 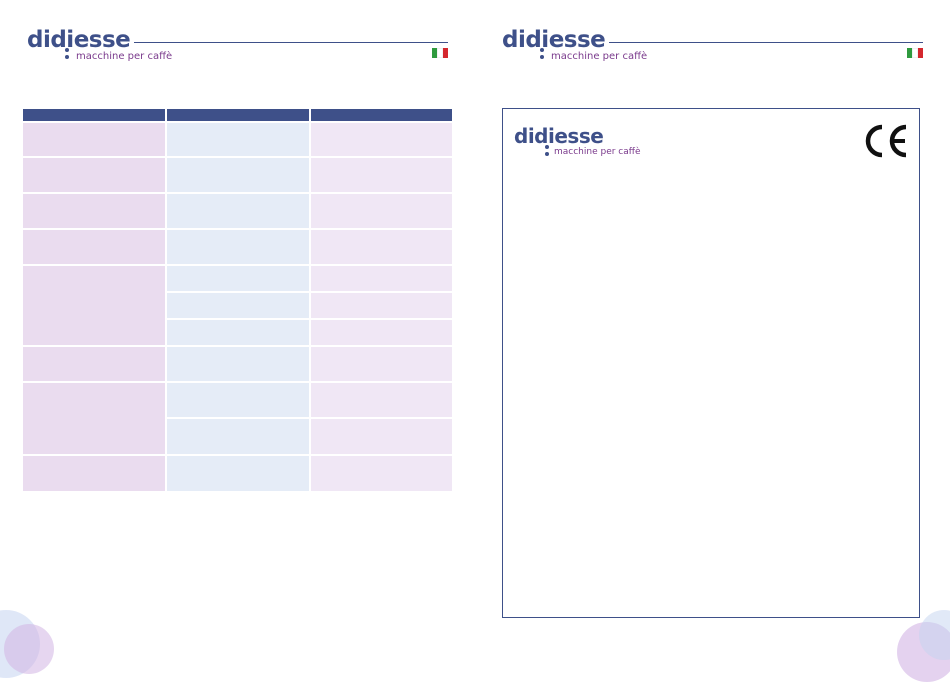 What do you see at coordinates (29, 649) in the screenshot?
I see `decorative-circle` at bounding box center [29, 649].